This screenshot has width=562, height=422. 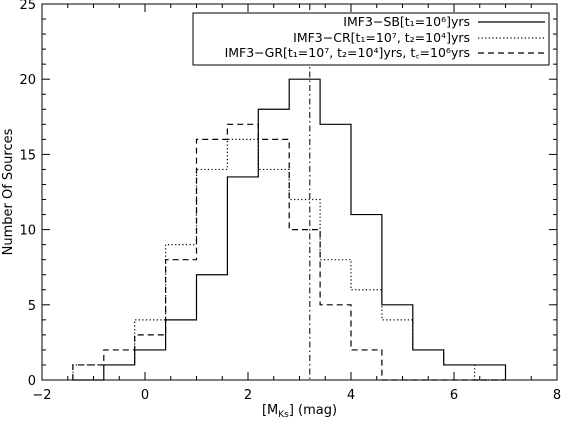 What do you see at coordinates (351, 395) in the screenshot?
I see `x-tick-label: 4` at bounding box center [351, 395].